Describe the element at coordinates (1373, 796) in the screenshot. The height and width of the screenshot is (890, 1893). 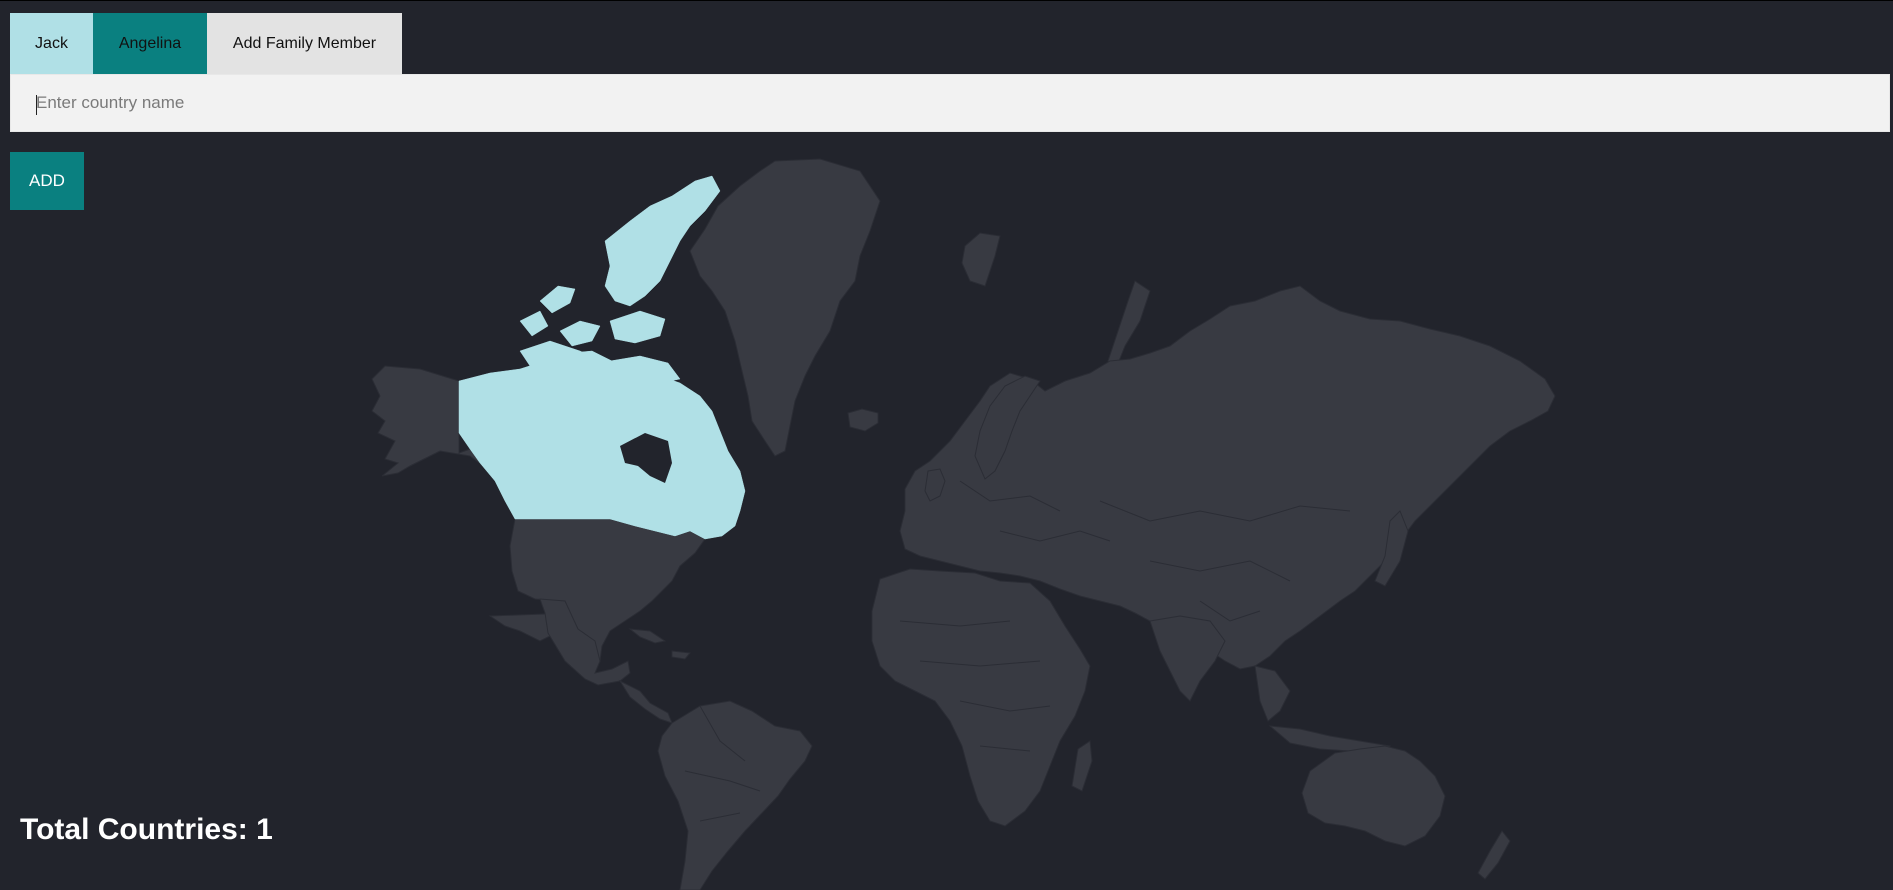
I see `country-australia` at that location.